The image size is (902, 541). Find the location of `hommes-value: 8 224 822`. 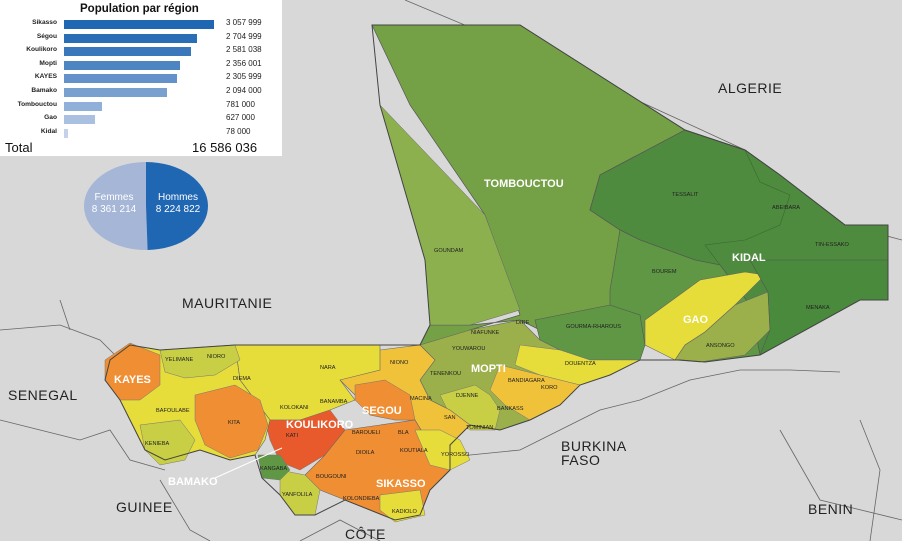

hommes-value: 8 224 822 is located at coordinates (178, 209).